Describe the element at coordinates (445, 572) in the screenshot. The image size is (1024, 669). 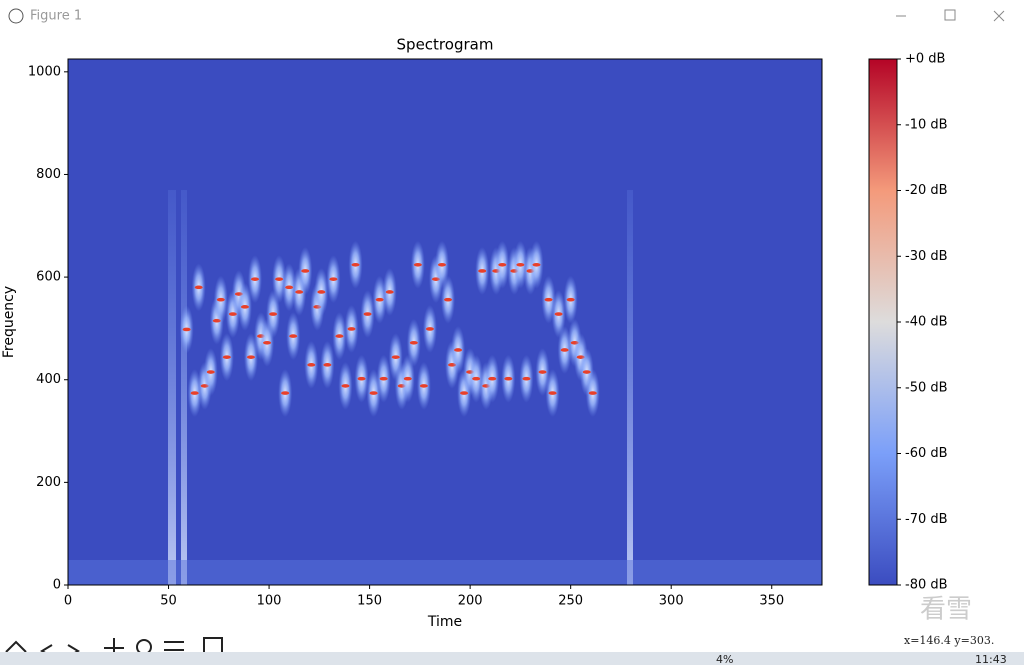
I see `noise-floor` at that location.